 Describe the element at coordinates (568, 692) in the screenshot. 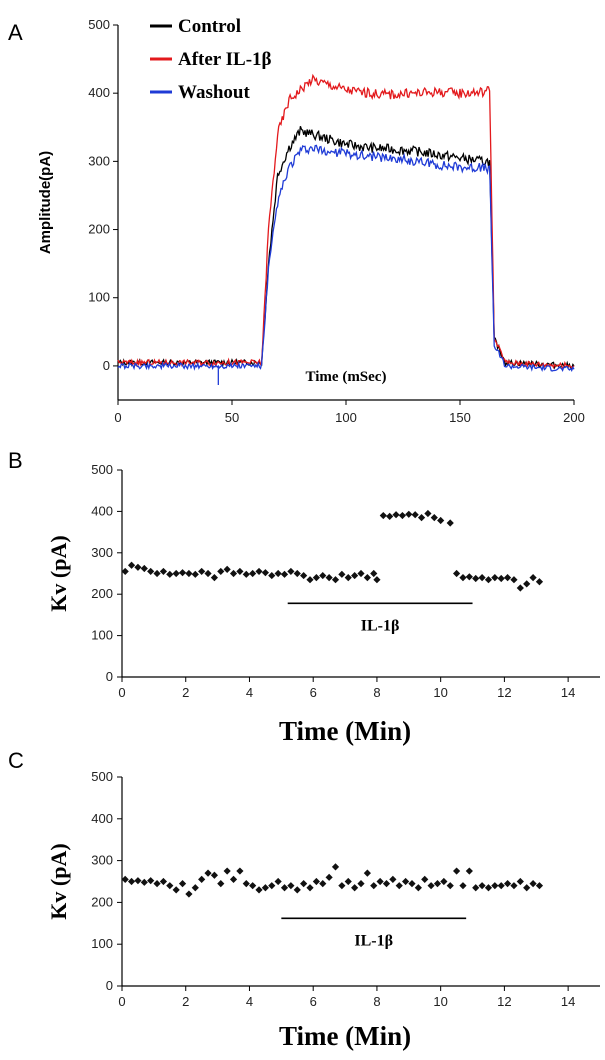

I see `x-tick-label: 14` at that location.